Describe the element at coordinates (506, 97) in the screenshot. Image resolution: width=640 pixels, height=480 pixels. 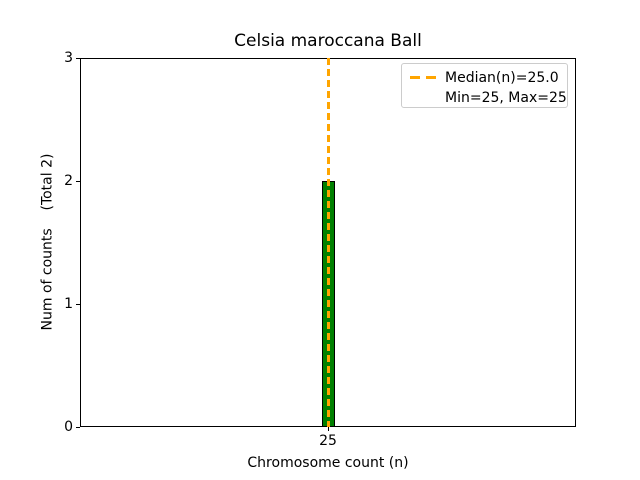
I see `legend-minmax-label: Min=25, Max=25` at that location.